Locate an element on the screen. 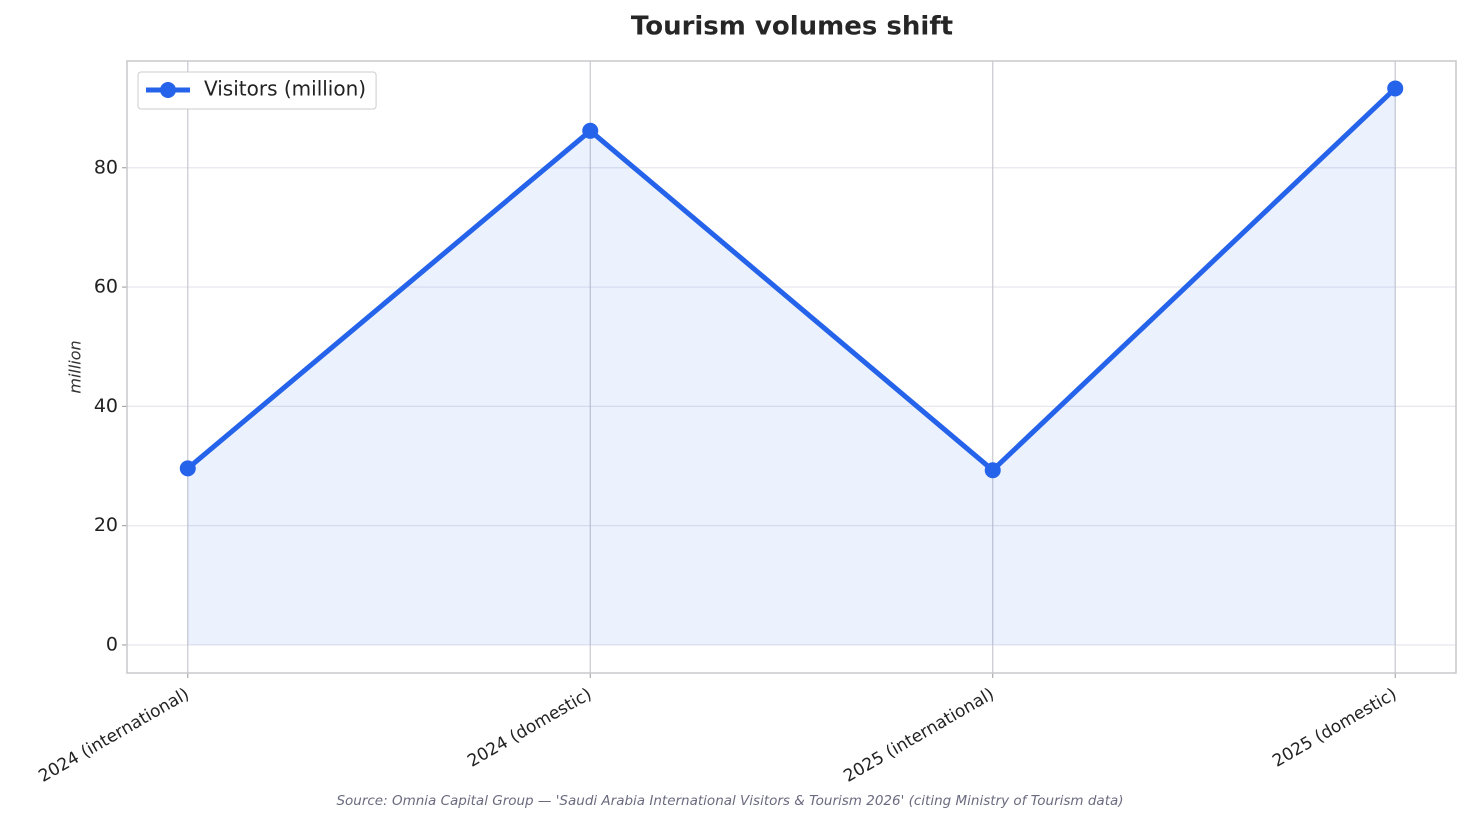  legend-box is located at coordinates (257, 90).